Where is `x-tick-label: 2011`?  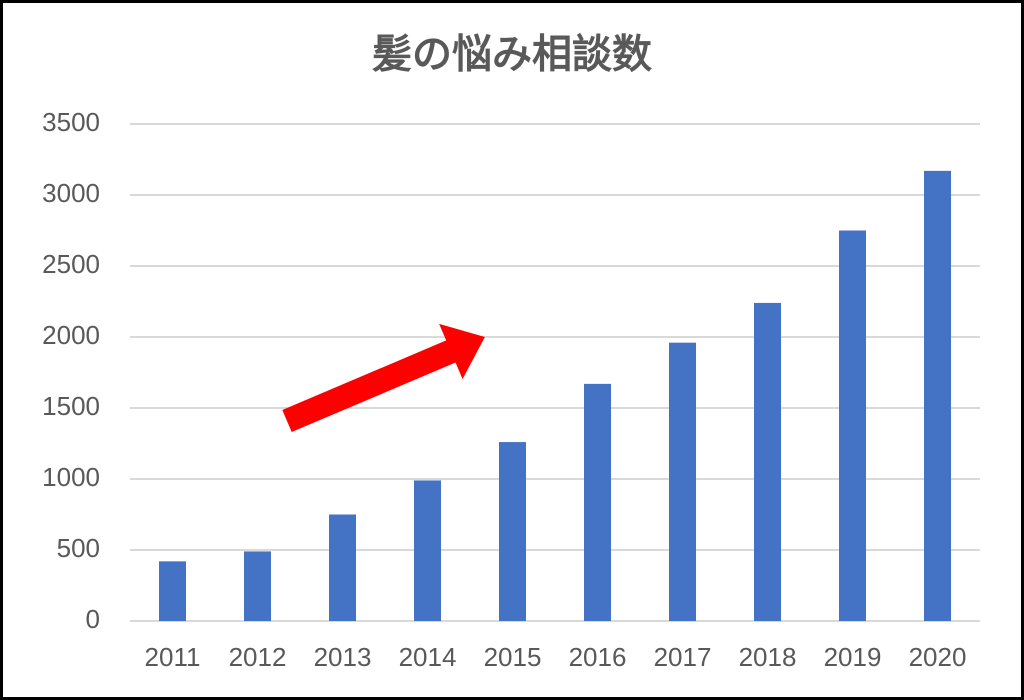
x-tick-label: 2011 is located at coordinates (173, 657).